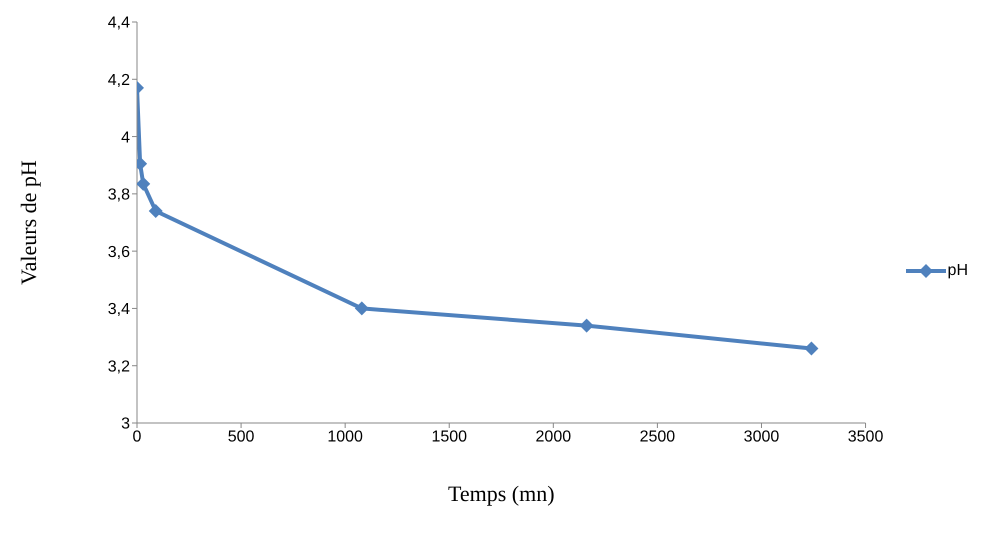 Image resolution: width=995 pixels, height=533 pixels. Describe the element at coordinates (658, 437) in the screenshot. I see `x-tick-label: 2500` at that location.